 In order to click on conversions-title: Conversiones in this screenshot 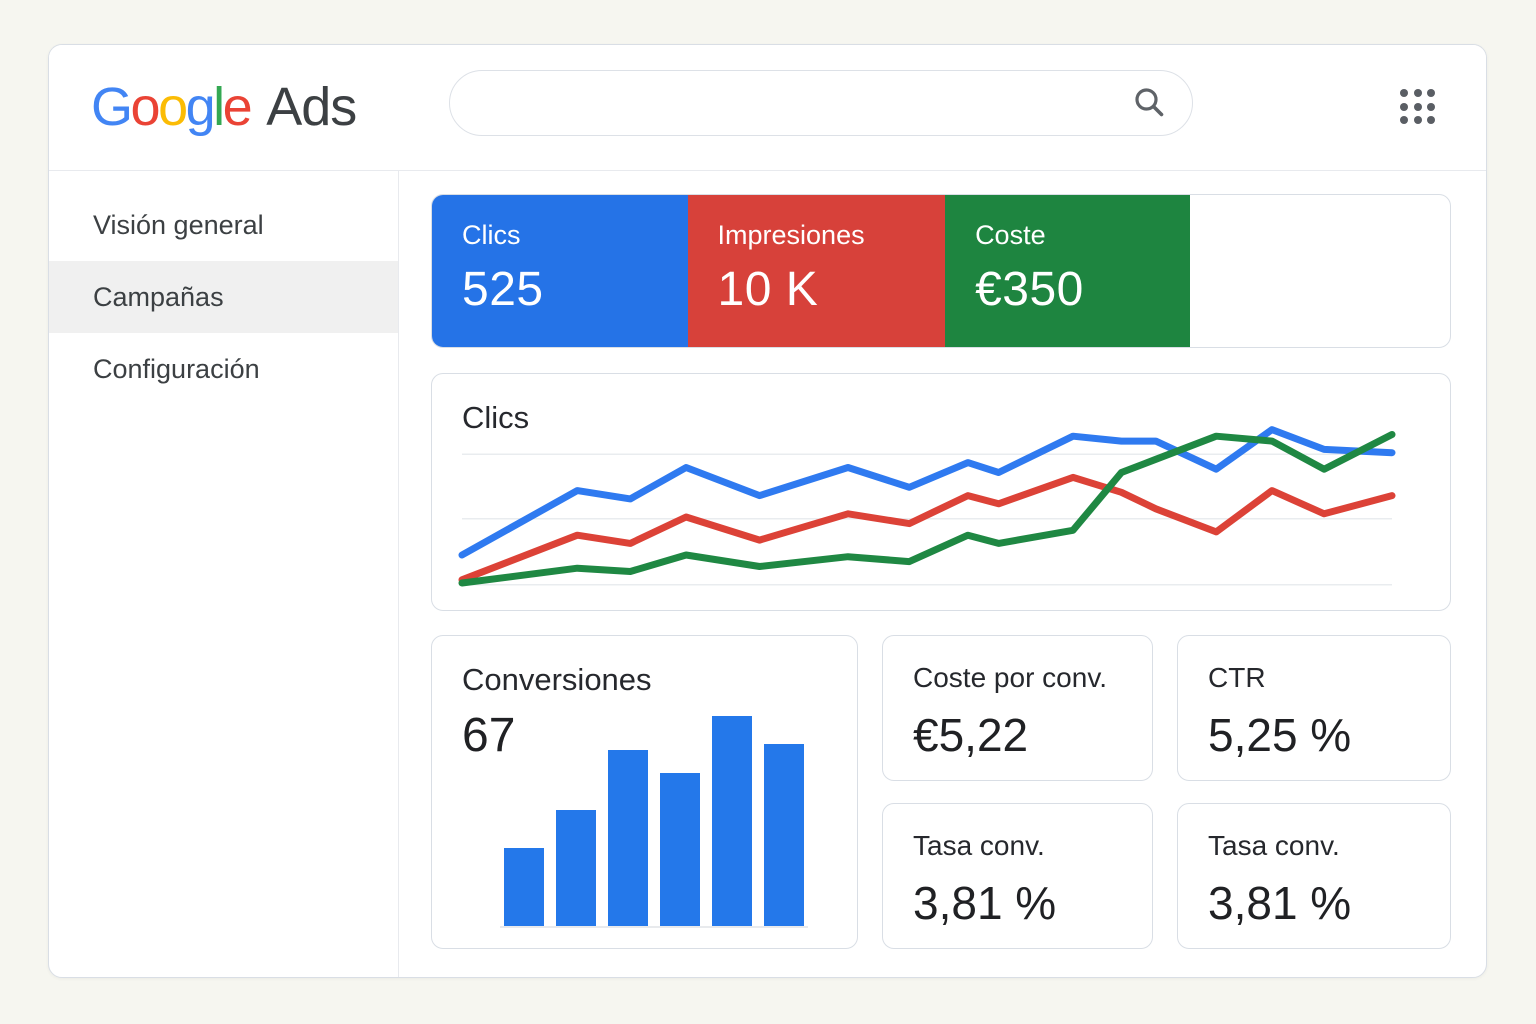, I will do `click(557, 679)`.